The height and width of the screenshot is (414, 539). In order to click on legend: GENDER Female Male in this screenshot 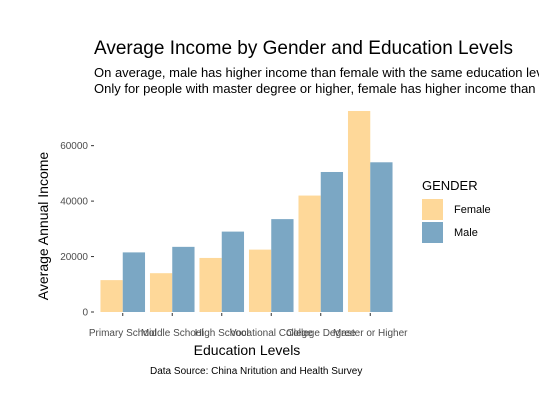, I will do `click(456, 210)`.